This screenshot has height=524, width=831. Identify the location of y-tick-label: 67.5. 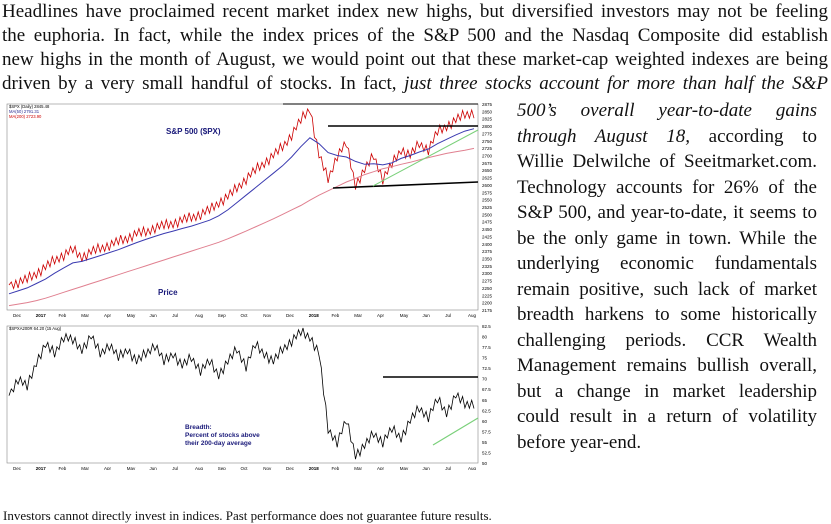
(486, 389).